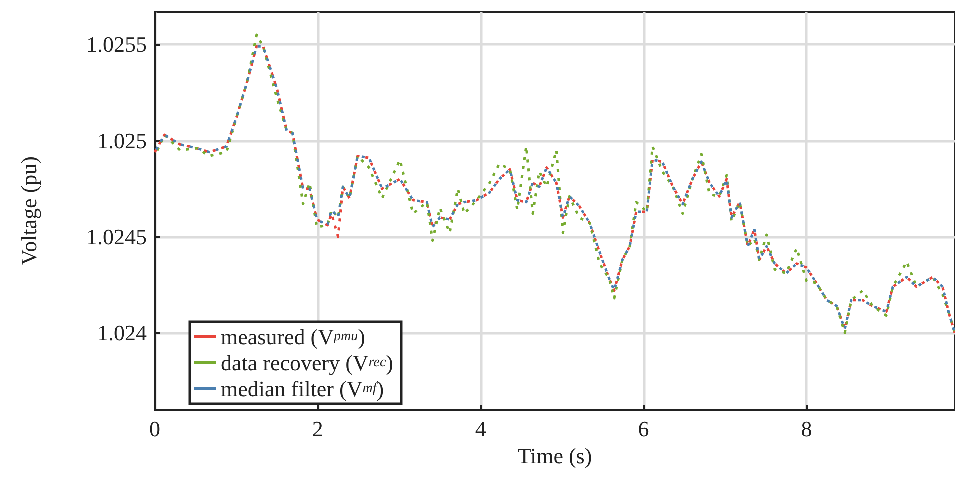 The width and height of the screenshot is (955, 494). Describe the element at coordinates (29, 211) in the screenshot. I see `y-axis-title: Voltage (pu)` at that location.